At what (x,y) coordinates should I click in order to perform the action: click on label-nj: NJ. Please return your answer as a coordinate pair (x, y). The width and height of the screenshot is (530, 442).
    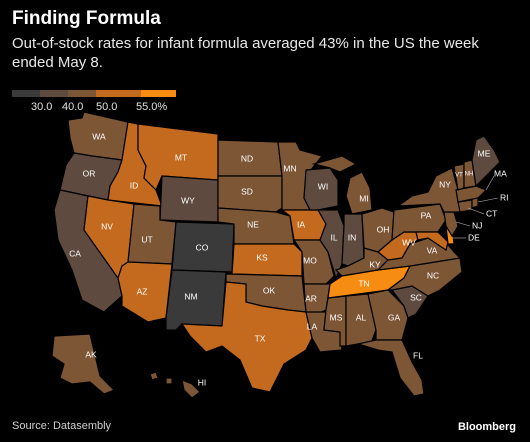
    Looking at the image, I should click on (477, 225).